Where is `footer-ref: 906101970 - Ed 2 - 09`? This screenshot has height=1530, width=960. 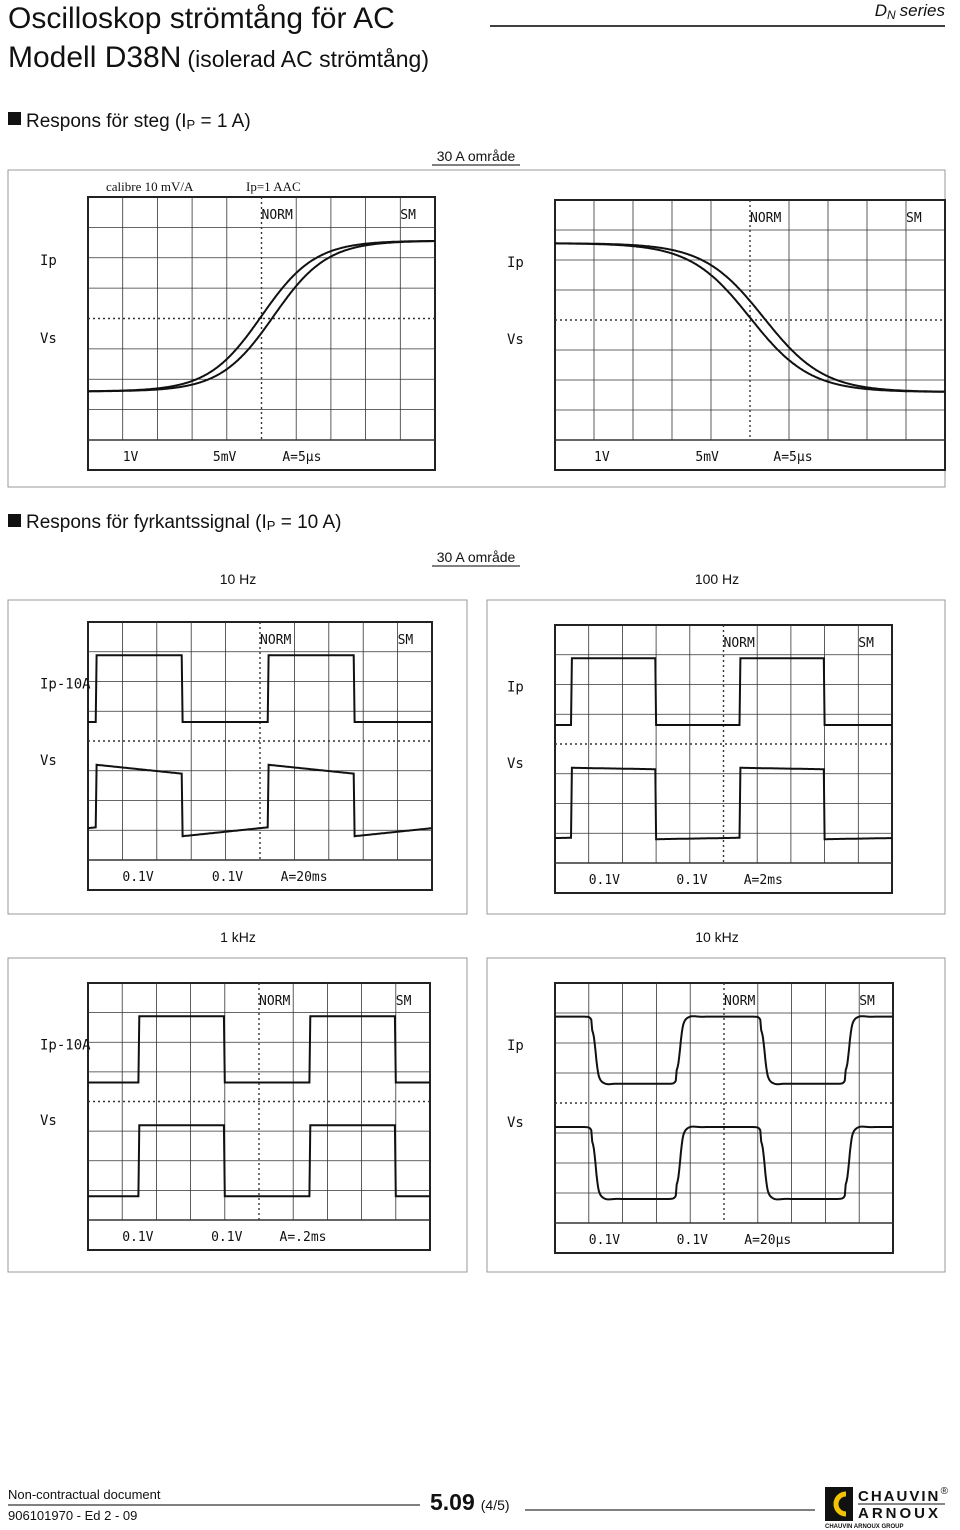 footer-ref: 906101970 - Ed 2 - 09 is located at coordinates (72, 1515).